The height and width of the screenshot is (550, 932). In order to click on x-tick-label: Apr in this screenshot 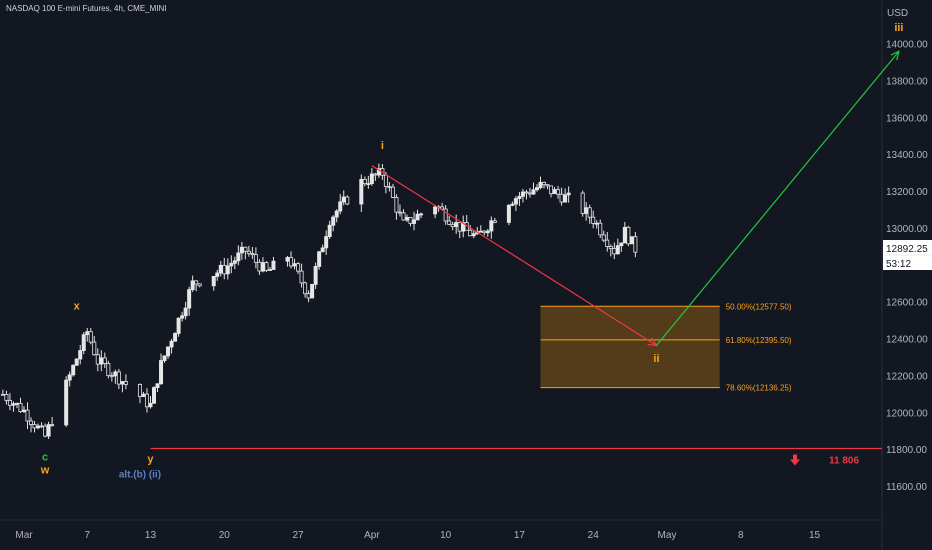, I will do `click(372, 535)`.